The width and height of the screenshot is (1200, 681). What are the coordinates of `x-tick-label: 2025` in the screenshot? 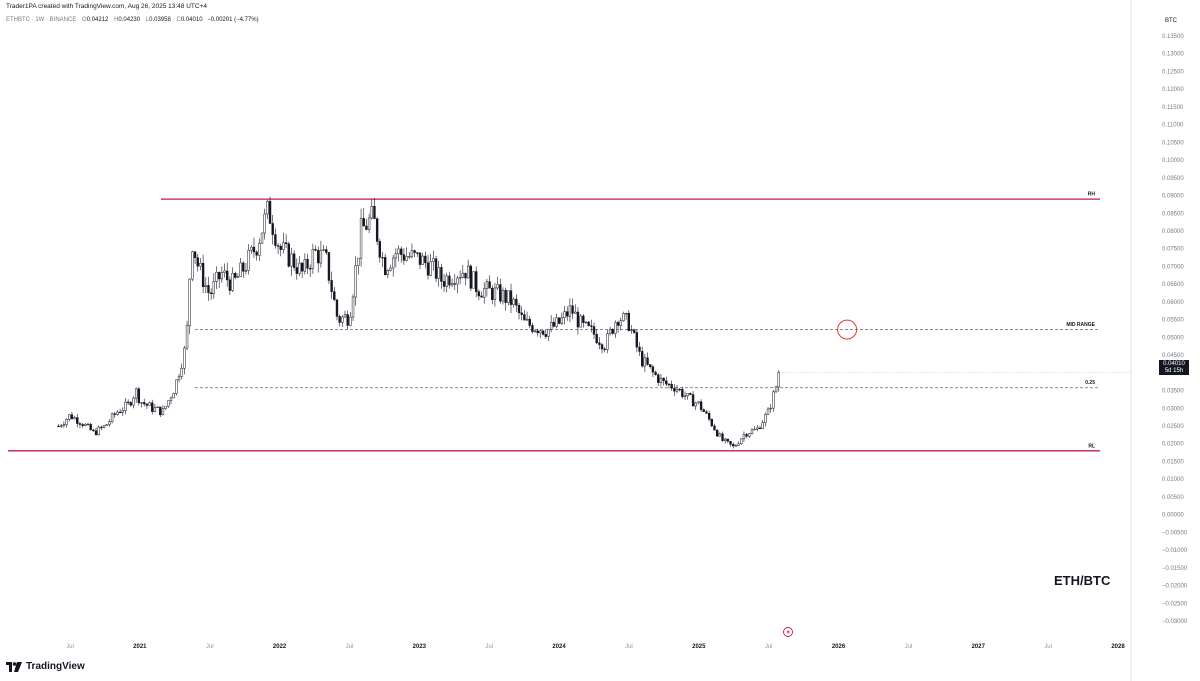 It's located at (699, 647).